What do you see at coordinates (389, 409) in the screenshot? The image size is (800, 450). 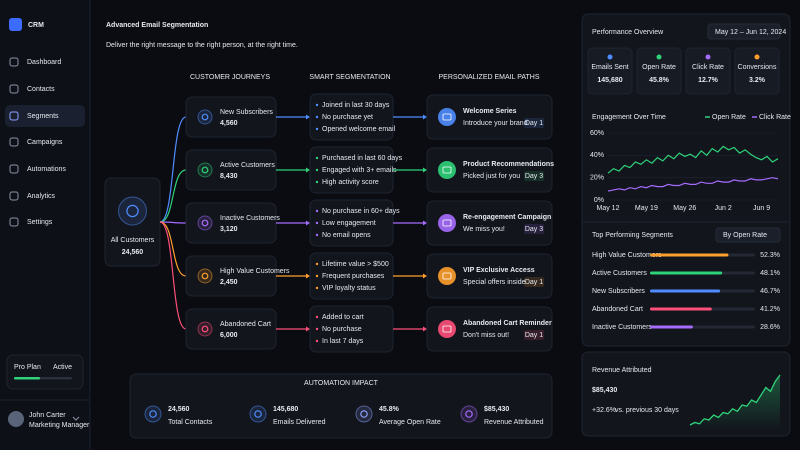 I see `impact-value: 45.8%` at bounding box center [389, 409].